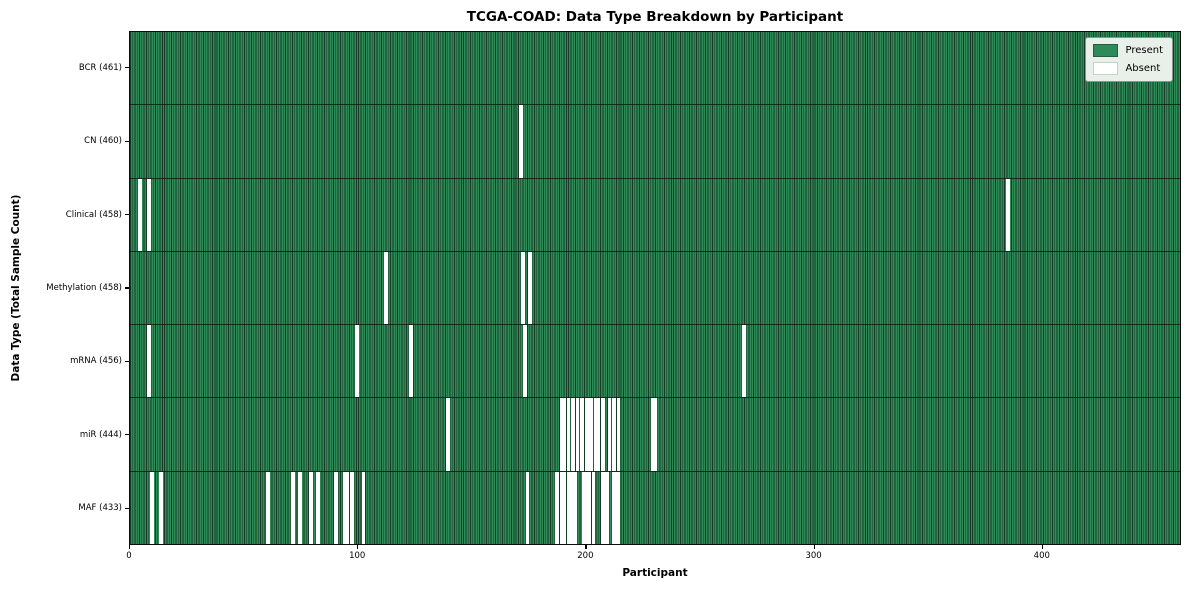 Image resolution: width=1200 pixels, height=600 pixels. Describe the element at coordinates (1106, 68) in the screenshot. I see `absent-swatch-icon` at that location.